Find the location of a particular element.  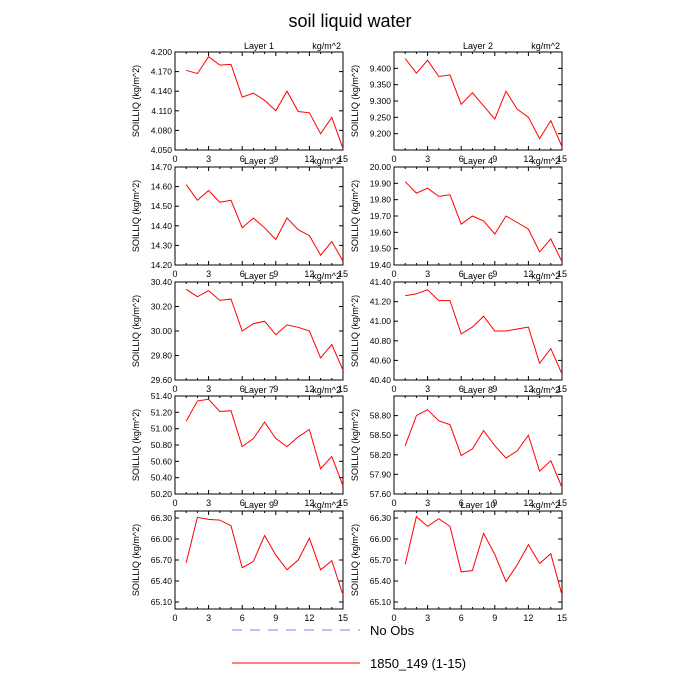

y-tick-label: 66.30 is located at coordinates (162, 518).